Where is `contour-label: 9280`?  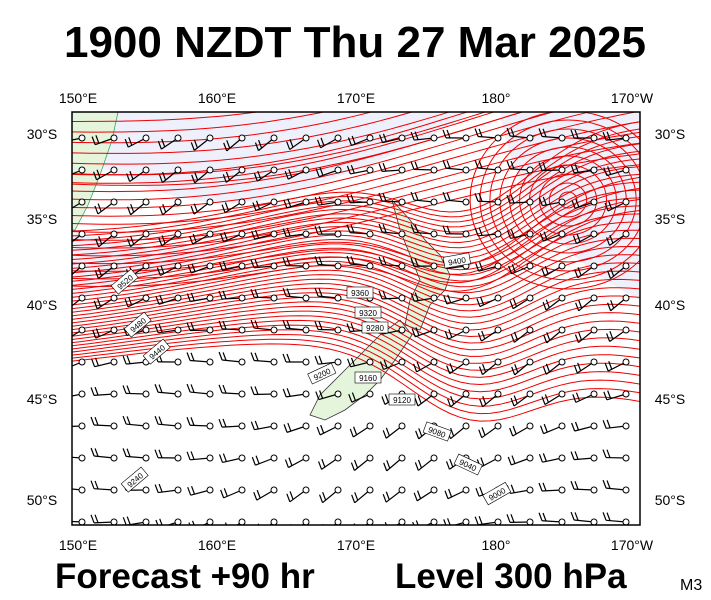
contour-label: 9280 is located at coordinates (375, 327).